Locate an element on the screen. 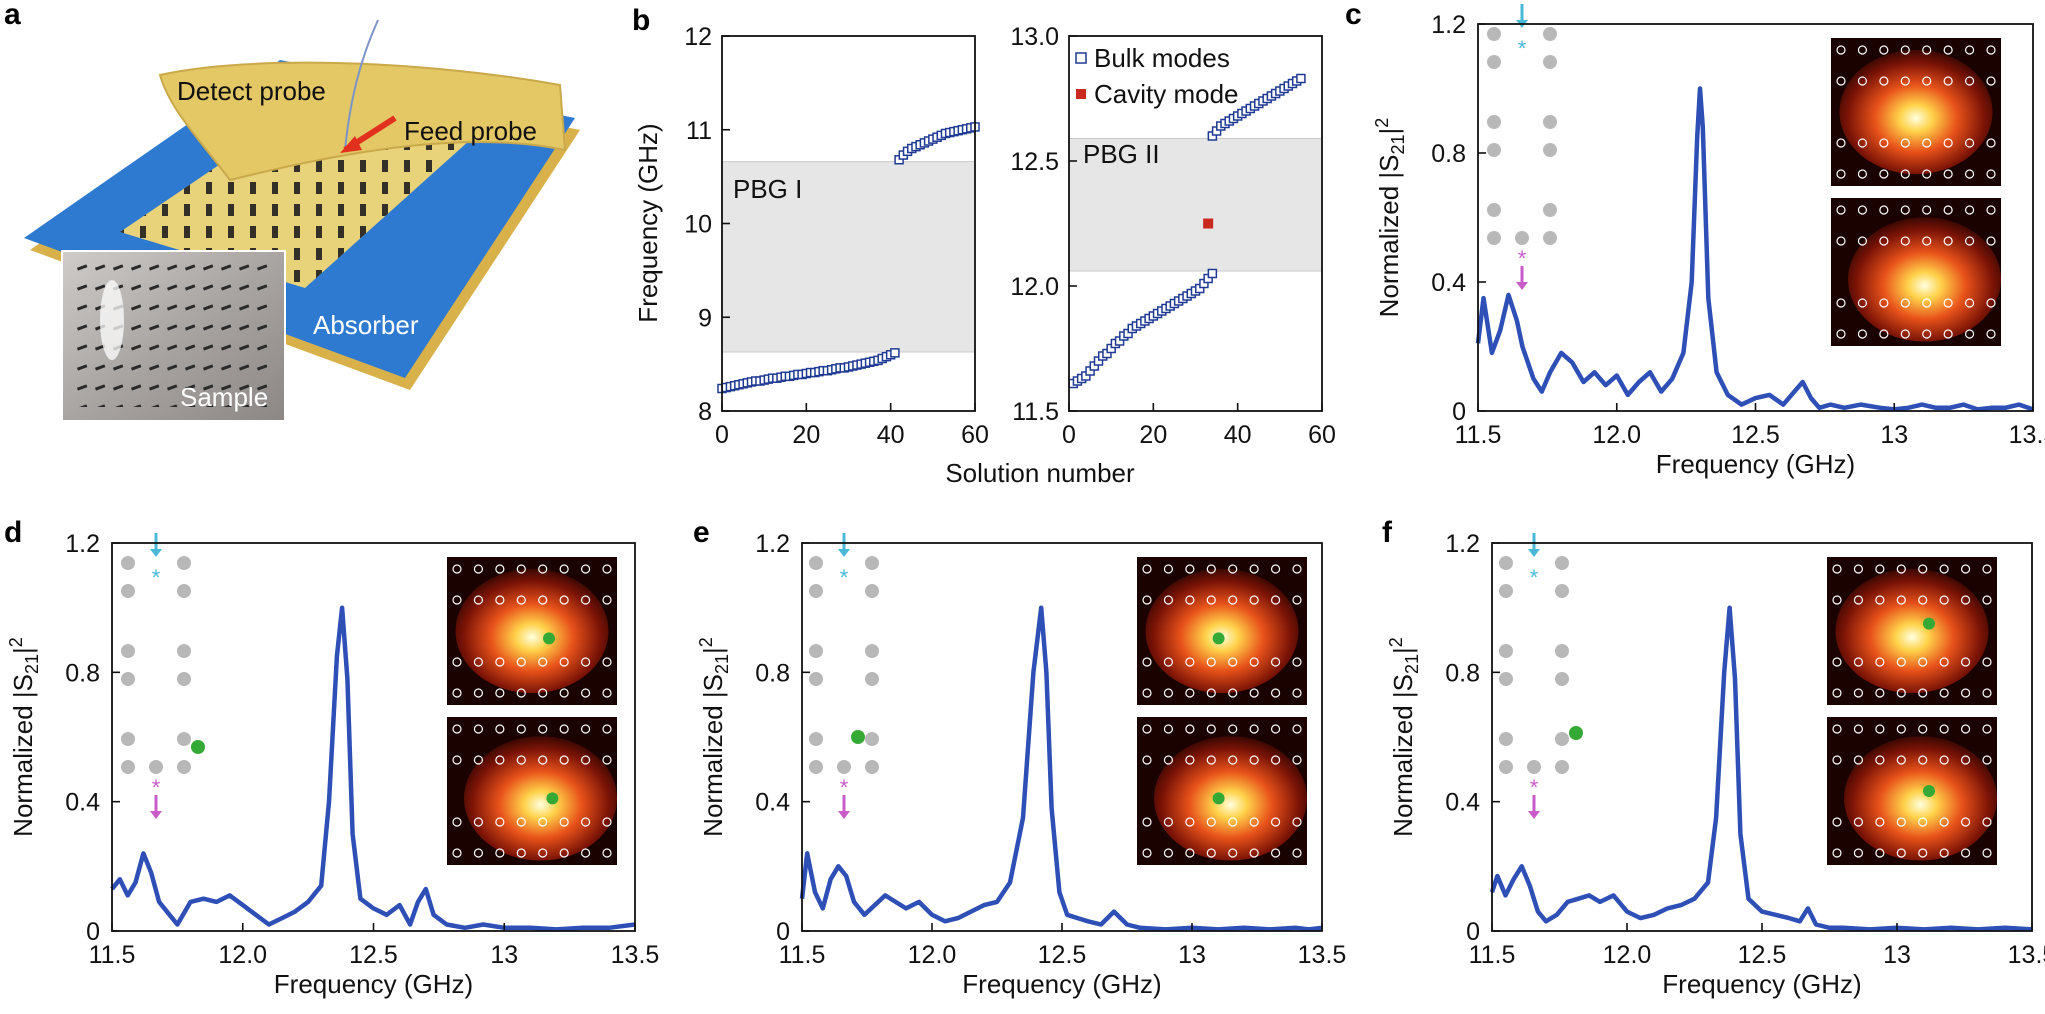 The width and height of the screenshot is (2045, 1014). axes-frame is located at coordinates (848, 223).